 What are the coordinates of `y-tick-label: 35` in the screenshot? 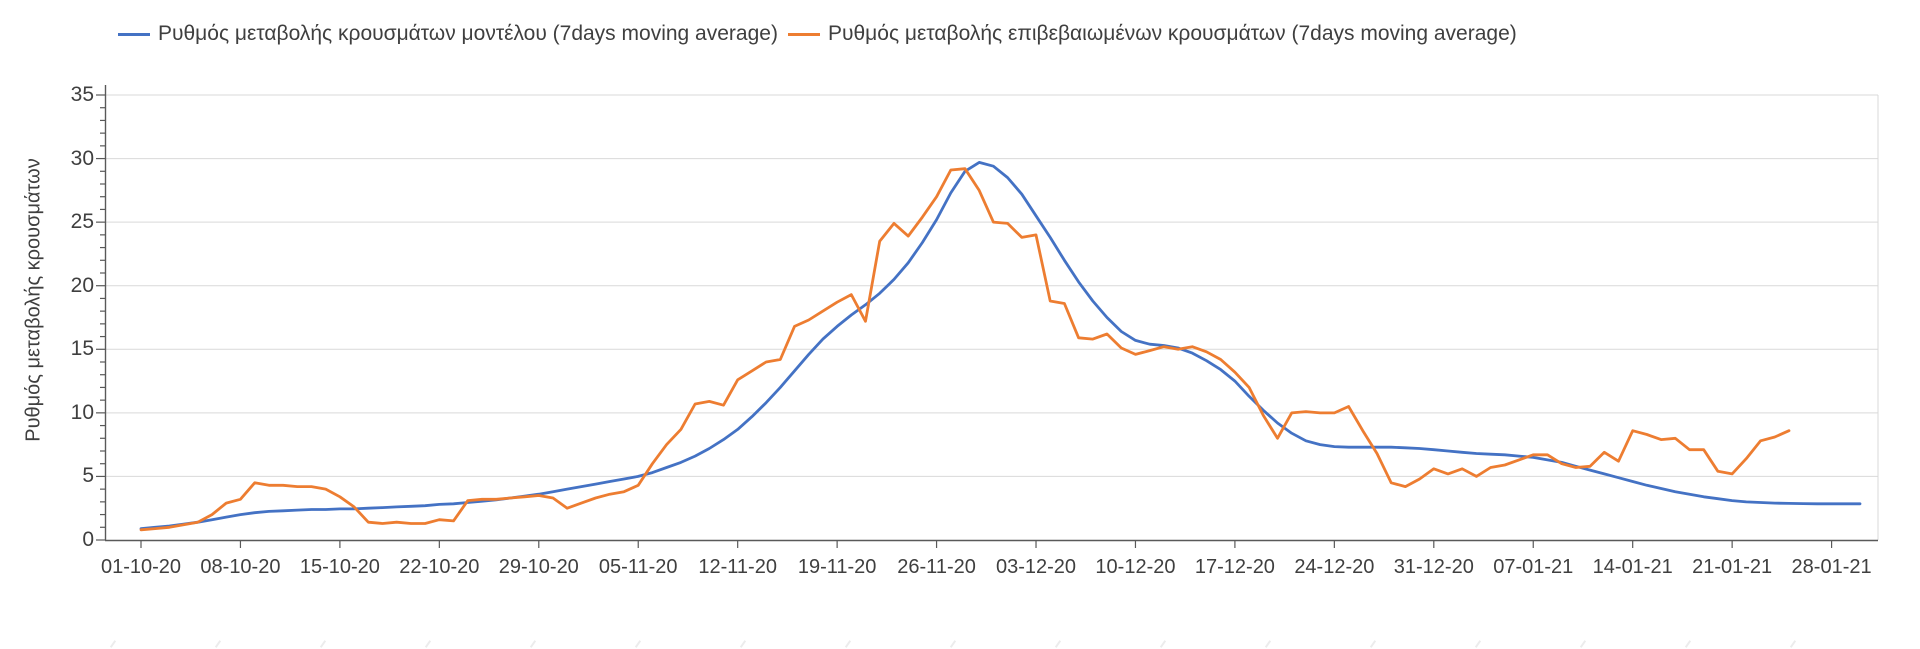 It's located at (82, 94).